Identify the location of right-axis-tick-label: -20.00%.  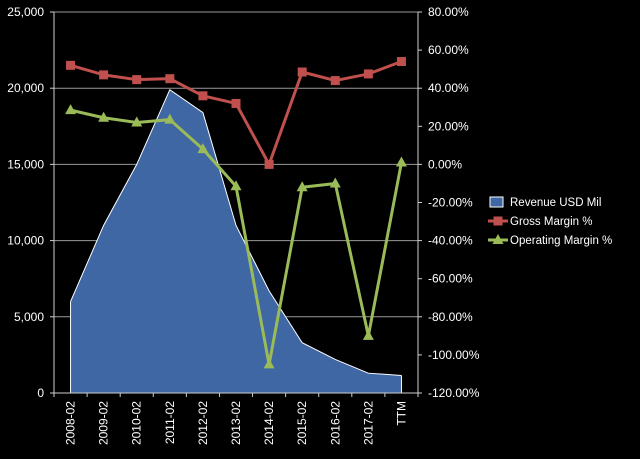
(450, 203).